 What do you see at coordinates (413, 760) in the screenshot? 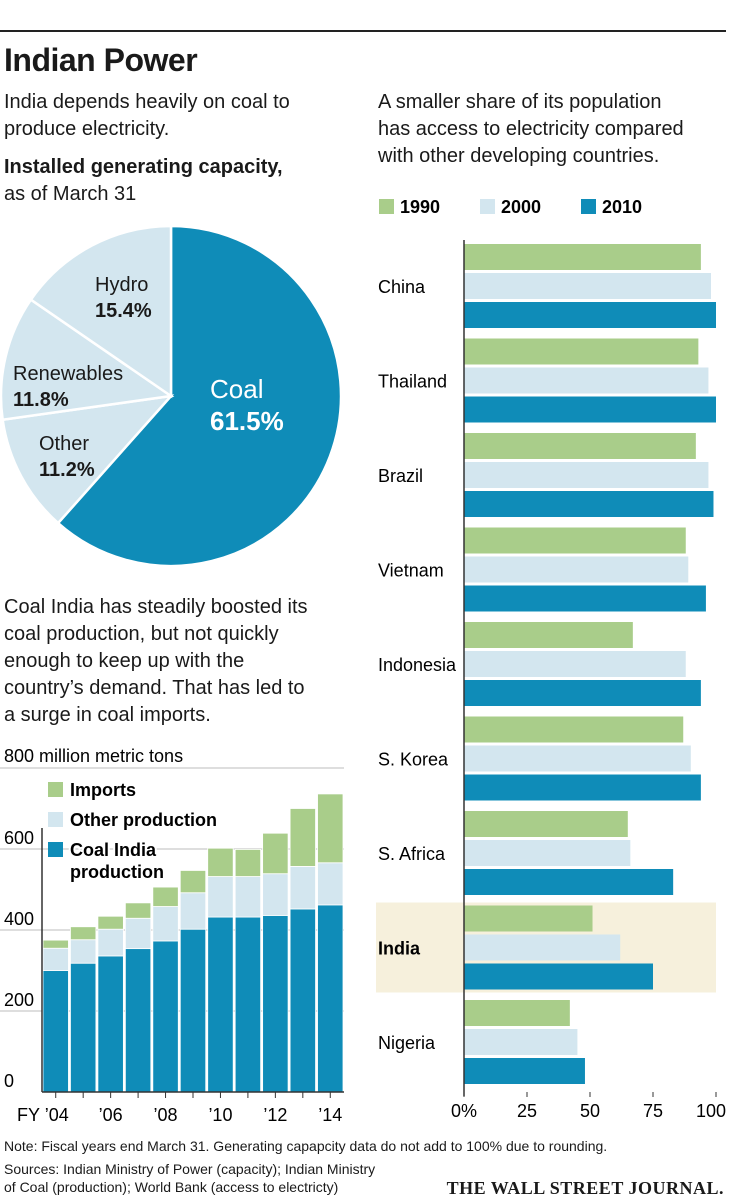
I see `category-label: S. Korea` at bounding box center [413, 760].